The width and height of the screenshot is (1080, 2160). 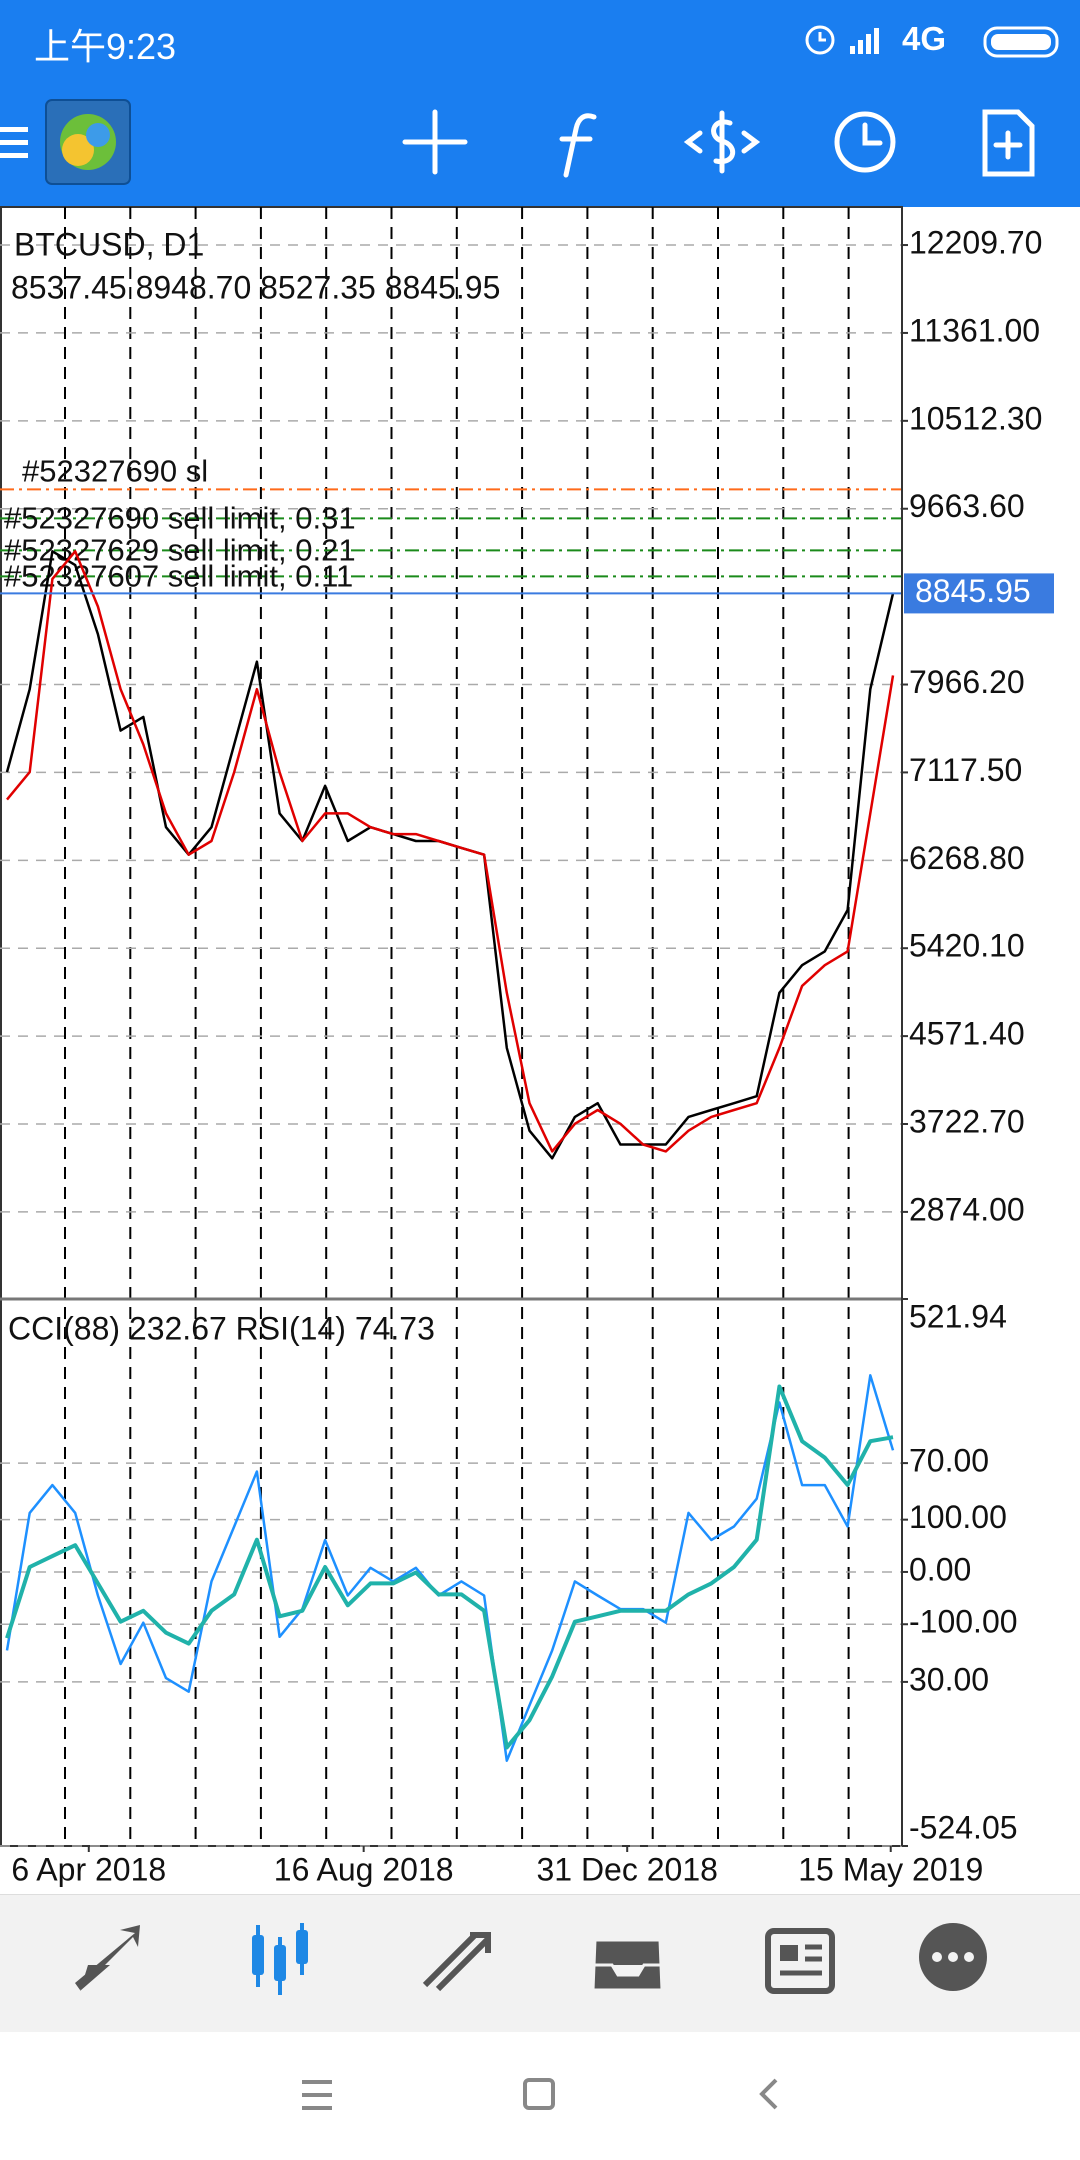 What do you see at coordinates (317, 2095) in the screenshot?
I see `menu-key` at bounding box center [317, 2095].